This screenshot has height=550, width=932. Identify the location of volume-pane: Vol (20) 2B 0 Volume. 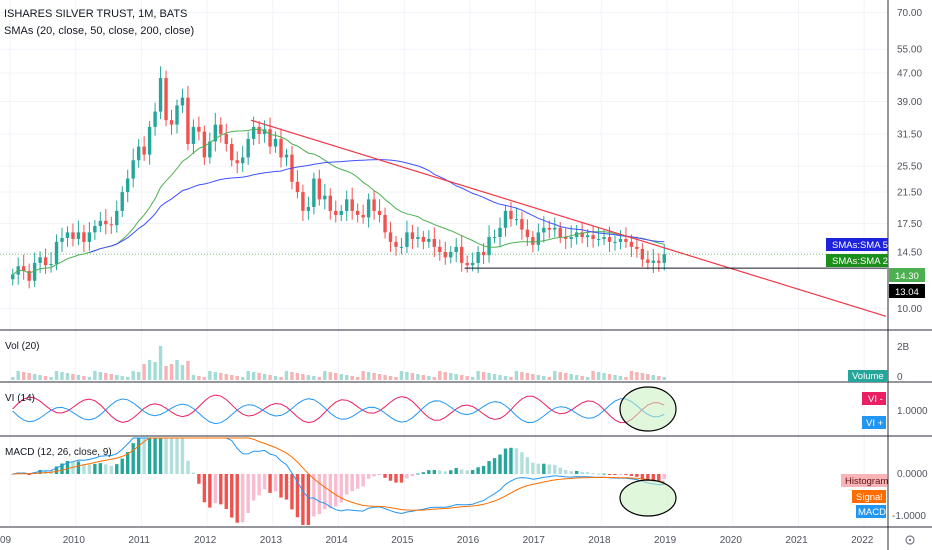
(457, 362).